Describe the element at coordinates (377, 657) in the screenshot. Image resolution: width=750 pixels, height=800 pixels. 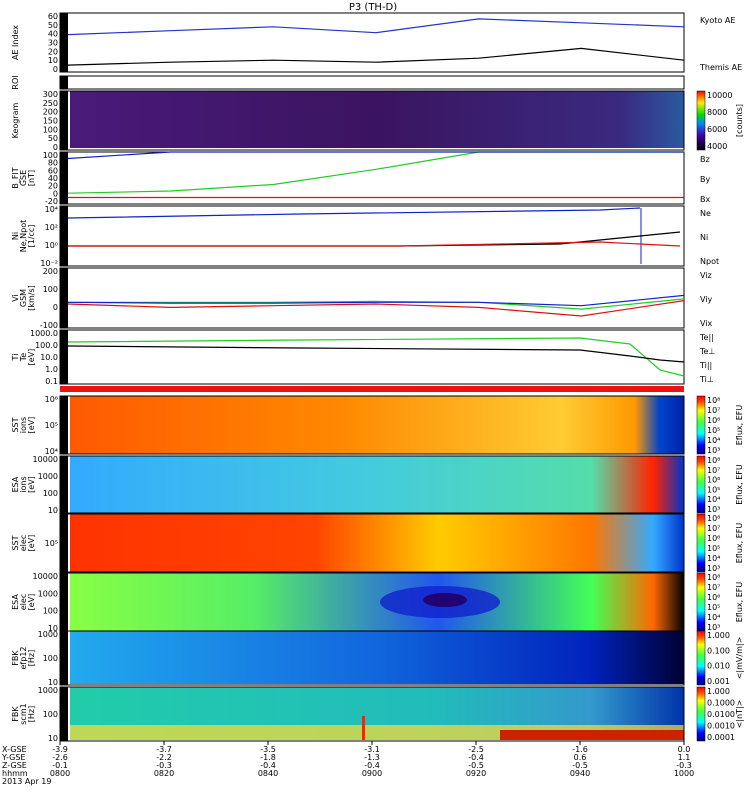
I see `fbk-e-image` at that location.